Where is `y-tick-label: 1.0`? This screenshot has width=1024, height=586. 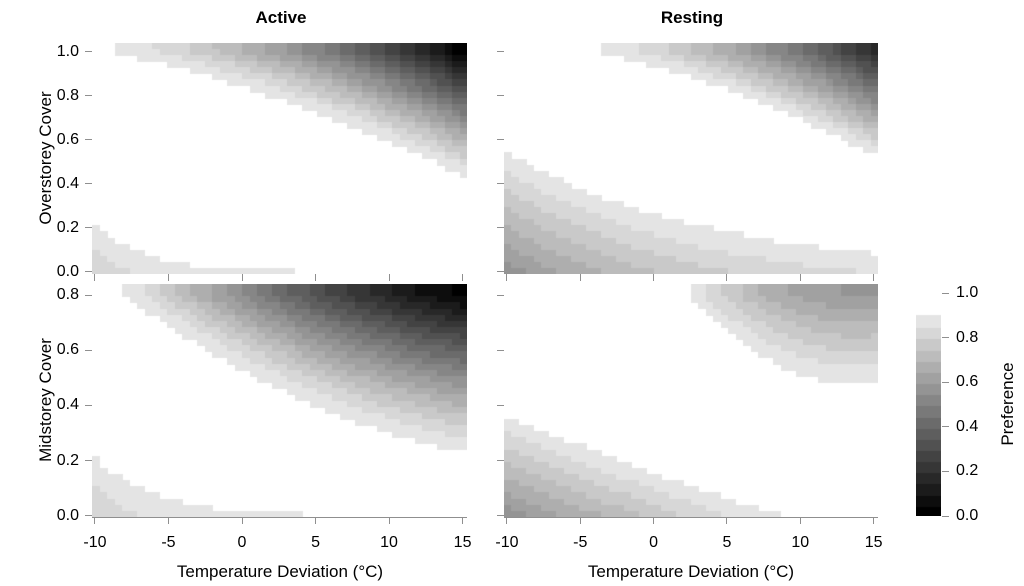 y-tick-label: 1.0 is located at coordinates (67, 51).